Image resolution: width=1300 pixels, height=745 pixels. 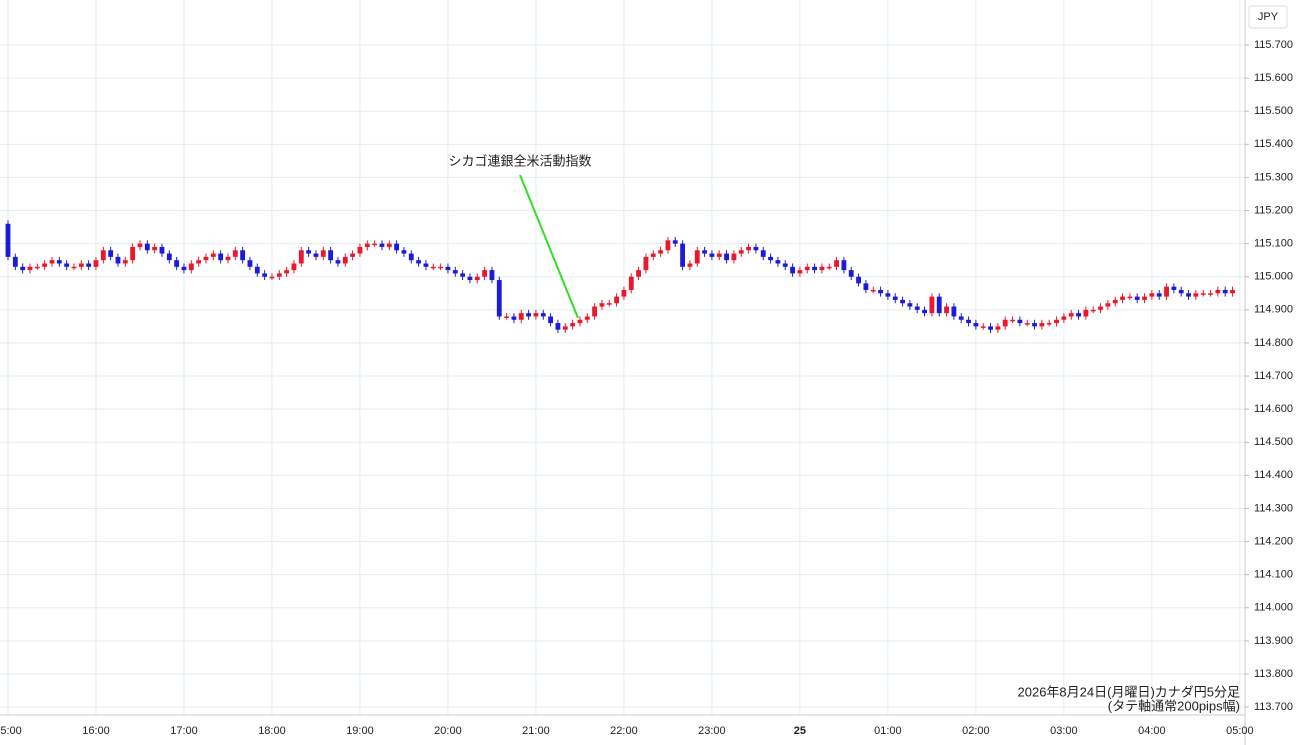 What do you see at coordinates (1273, 343) in the screenshot?
I see `y-tick-label: 114.800` at bounding box center [1273, 343].